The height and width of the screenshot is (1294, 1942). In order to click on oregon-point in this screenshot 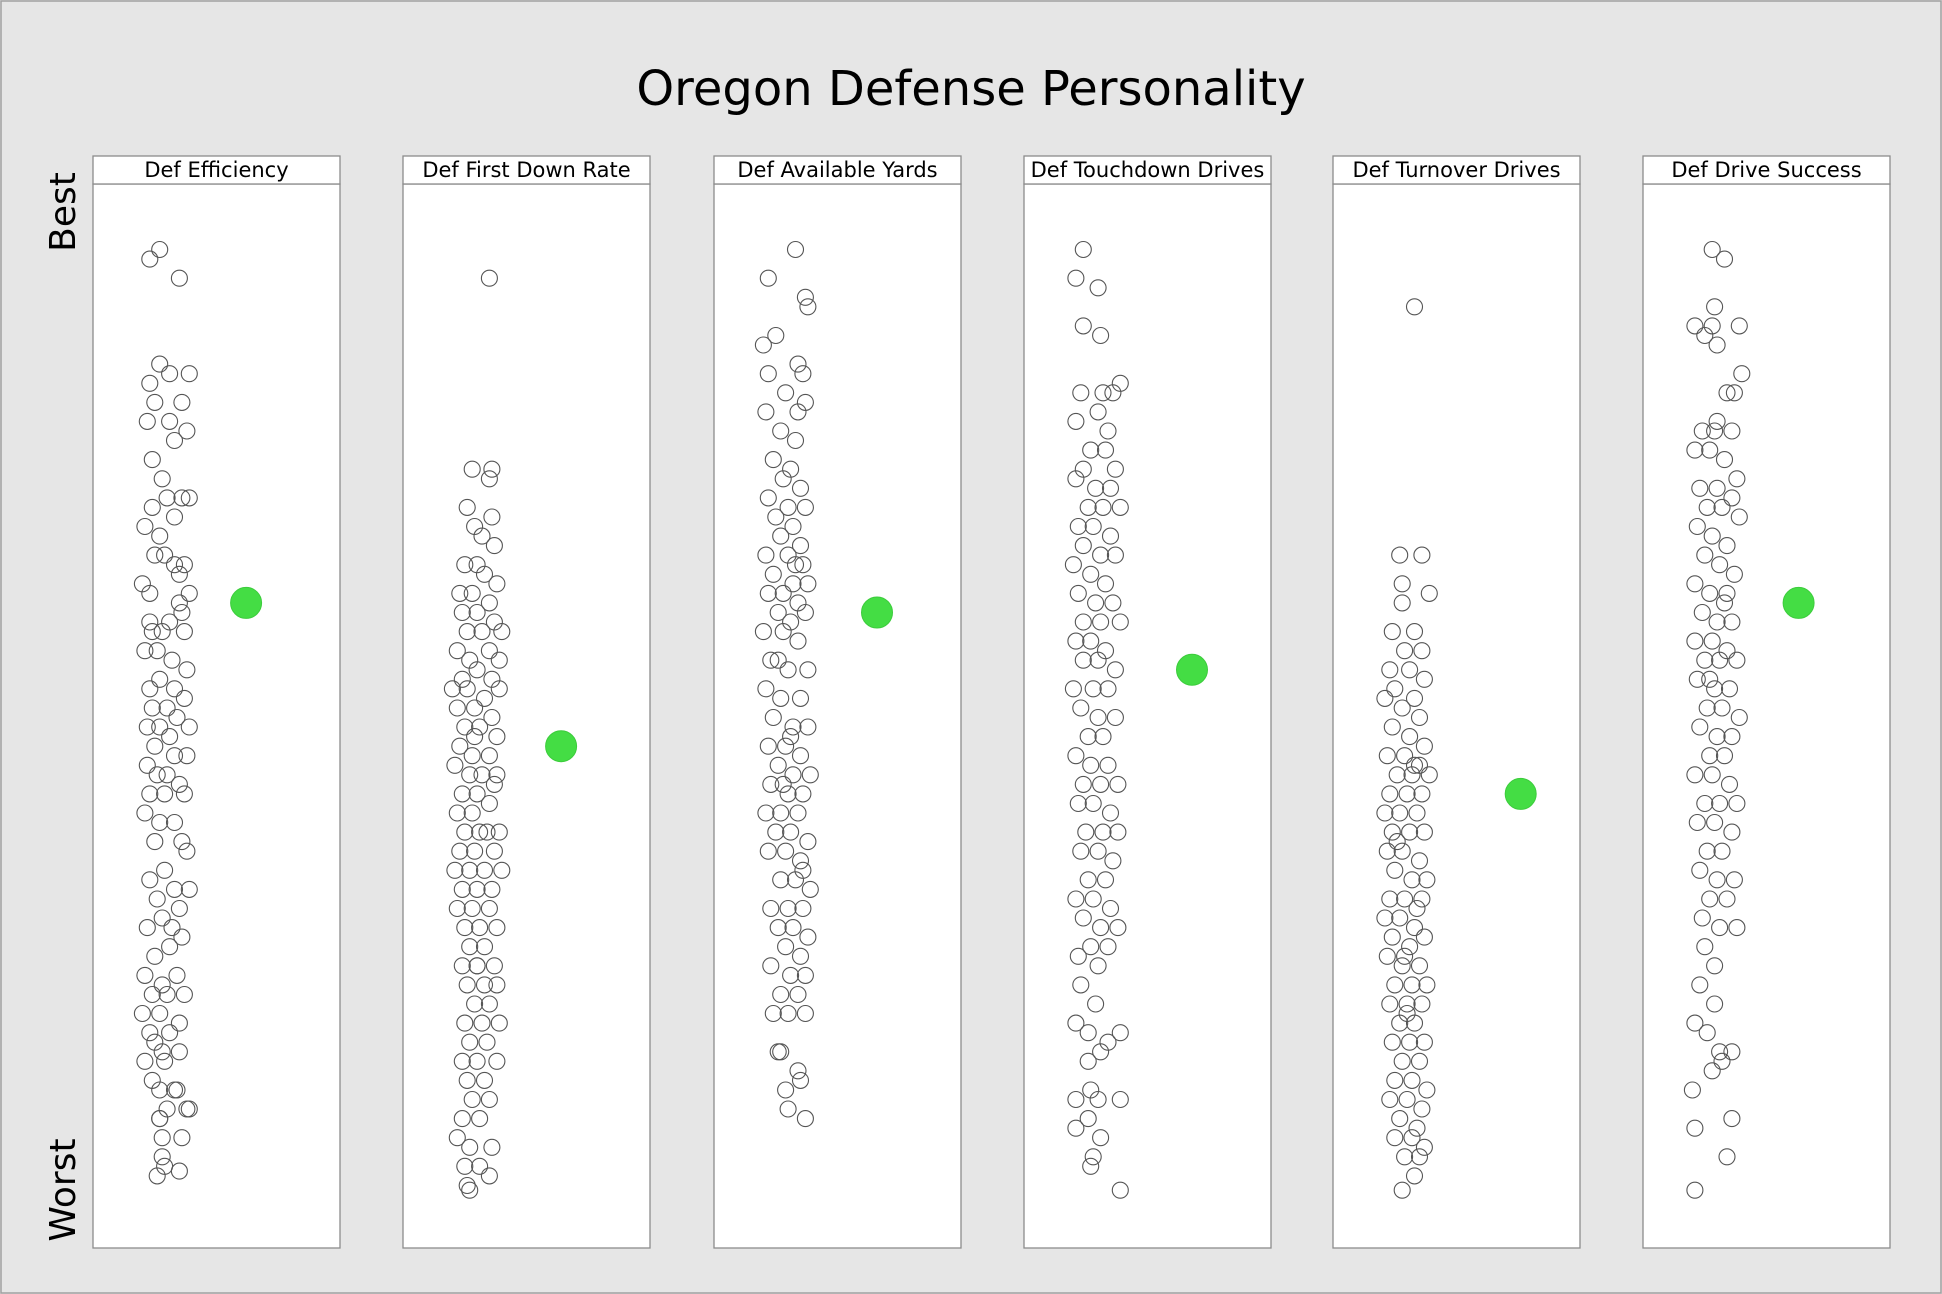, I will do `click(1798, 602)`.